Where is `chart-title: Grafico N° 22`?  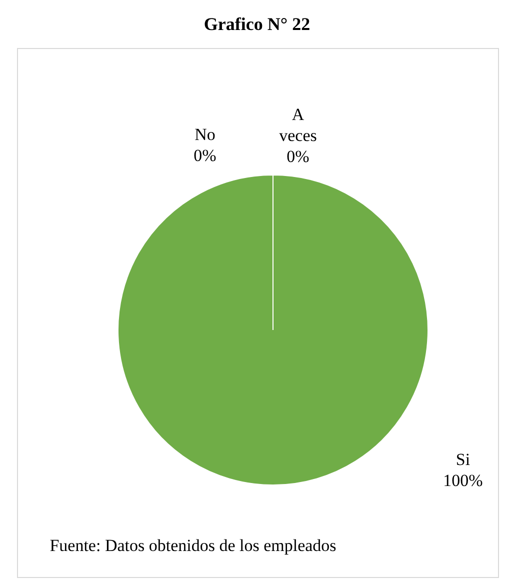 chart-title: Grafico N° 22 is located at coordinates (257, 24).